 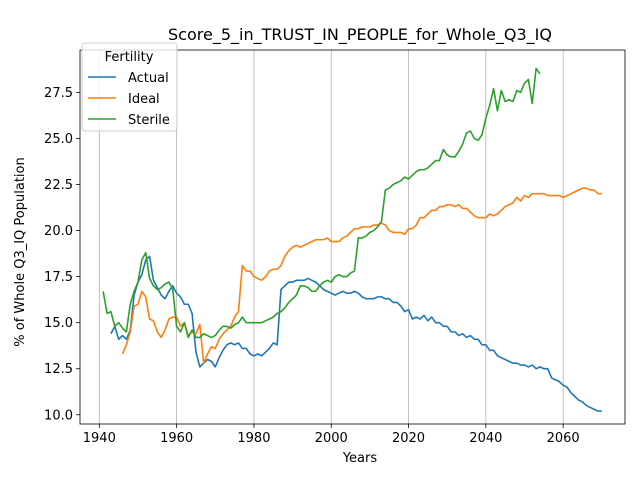 I want to click on y-tick-label: 20.0, so click(x=58, y=231).